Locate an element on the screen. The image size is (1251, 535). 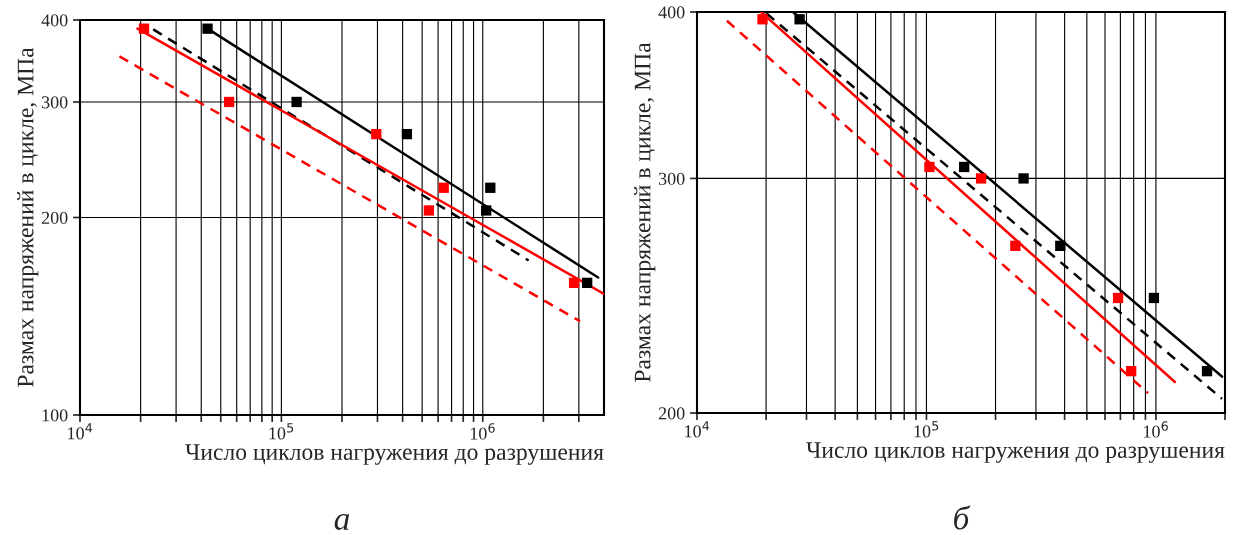
text: б is located at coordinates (962, 517).